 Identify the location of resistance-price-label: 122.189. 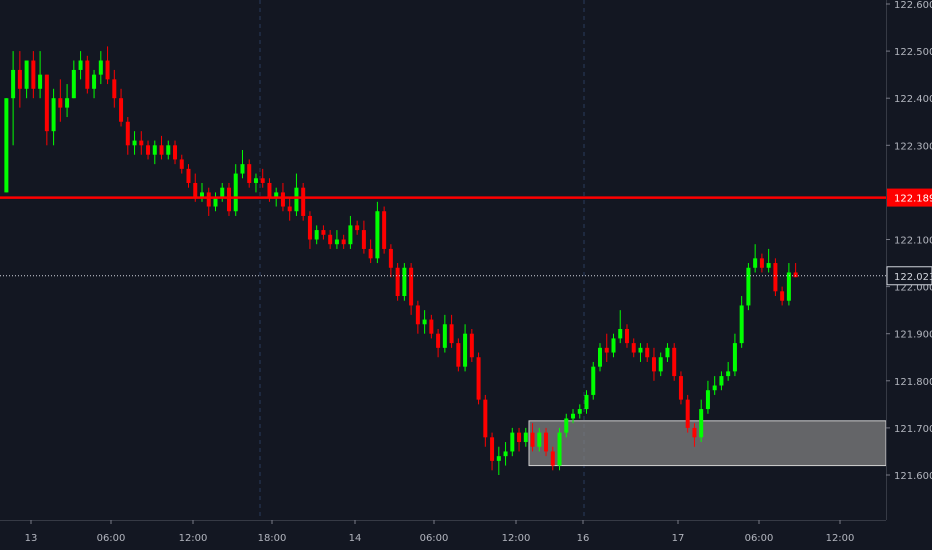
(913, 199).